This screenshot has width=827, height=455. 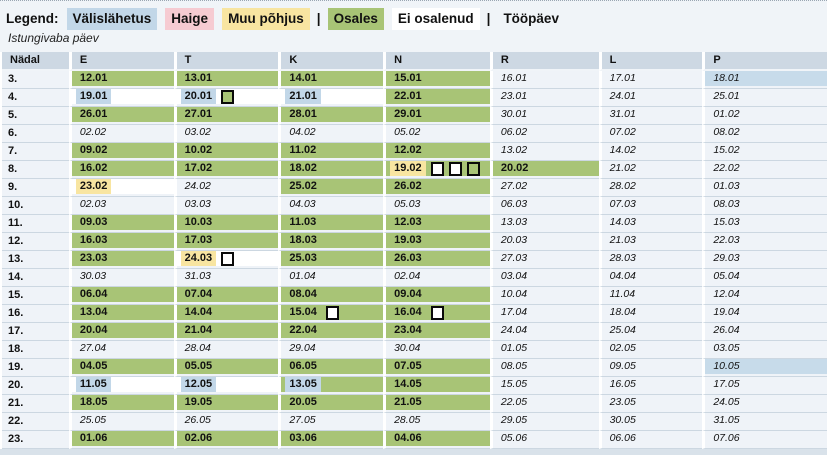 What do you see at coordinates (764, 332) in the screenshot?
I see `day-cell: 26.04` at bounding box center [764, 332].